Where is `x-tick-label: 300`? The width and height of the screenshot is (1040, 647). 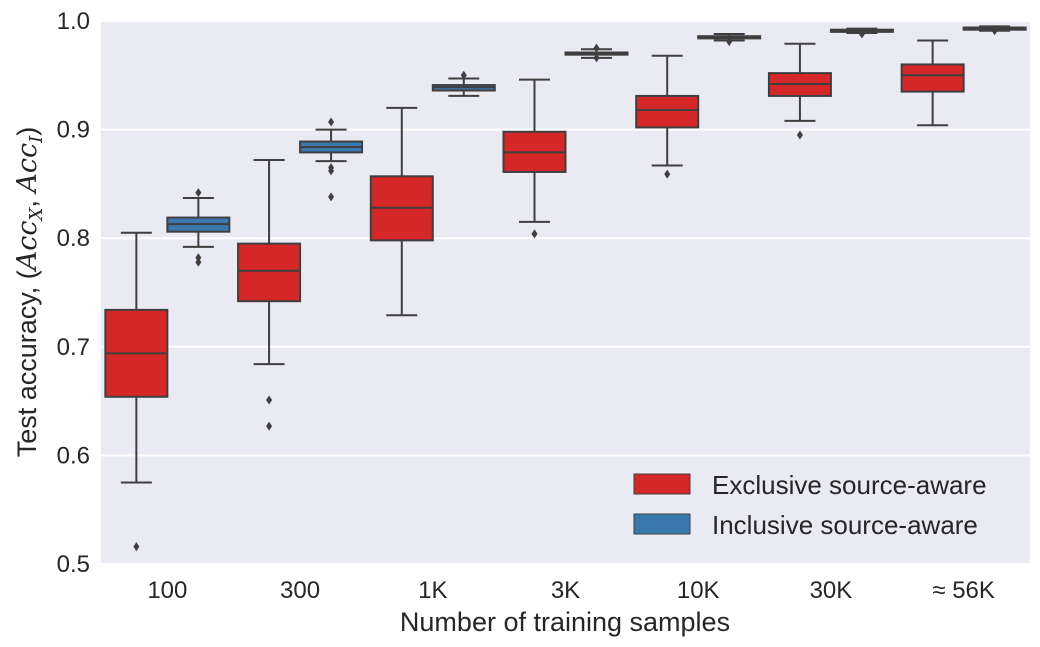
x-tick-label: 300 is located at coordinates (300, 590).